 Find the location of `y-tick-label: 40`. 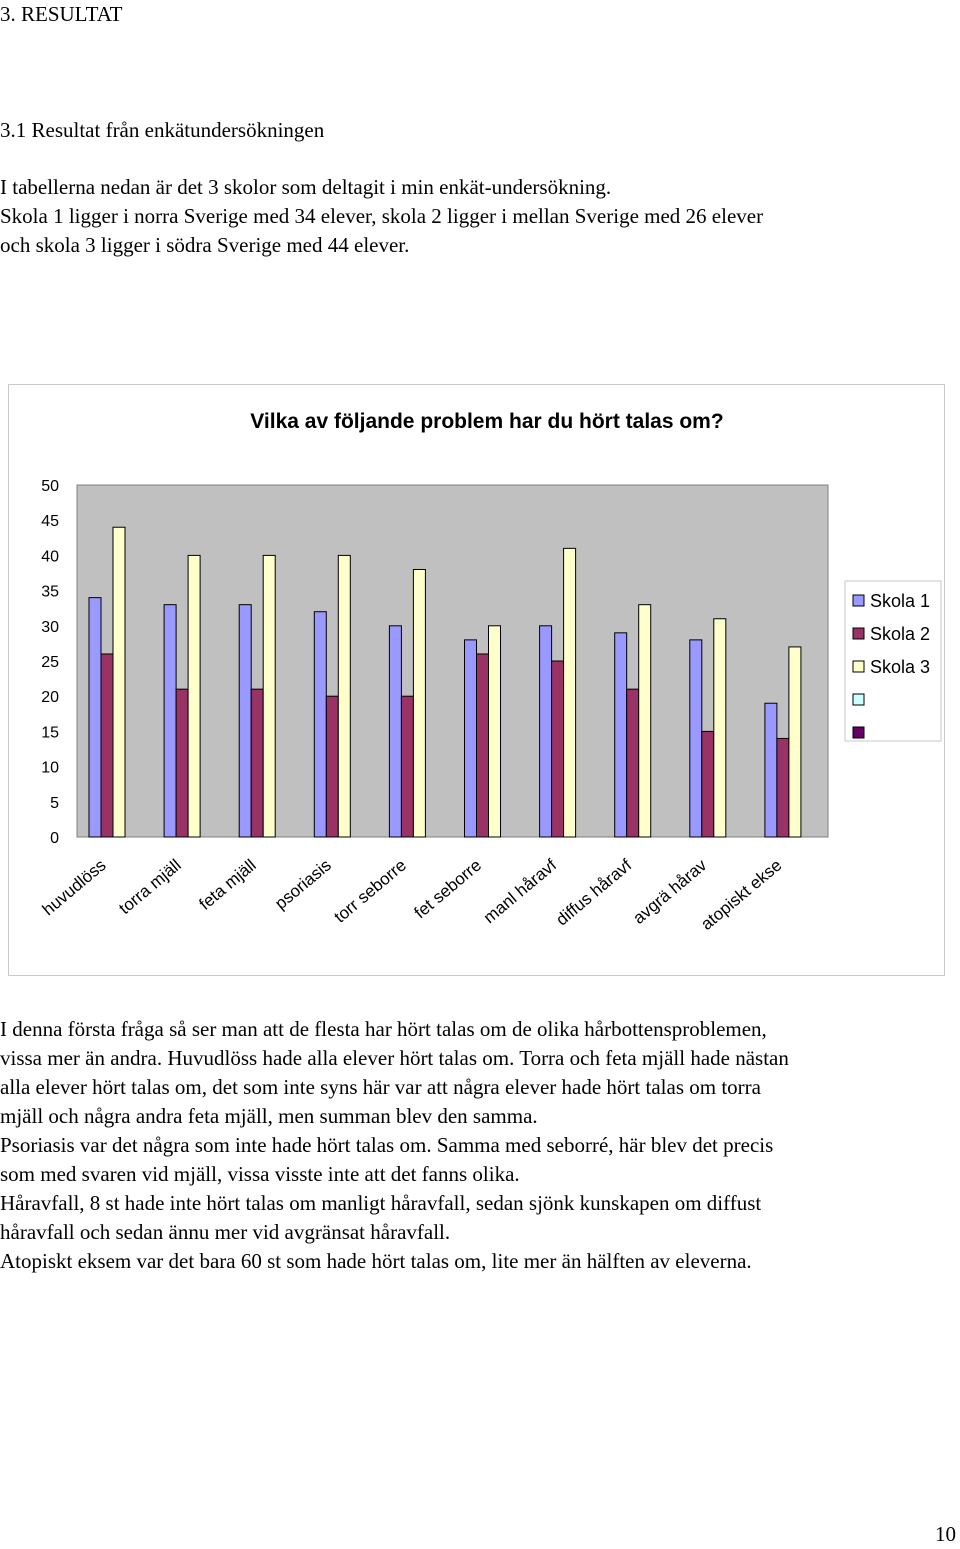

y-tick-label: 40 is located at coordinates (50, 556).